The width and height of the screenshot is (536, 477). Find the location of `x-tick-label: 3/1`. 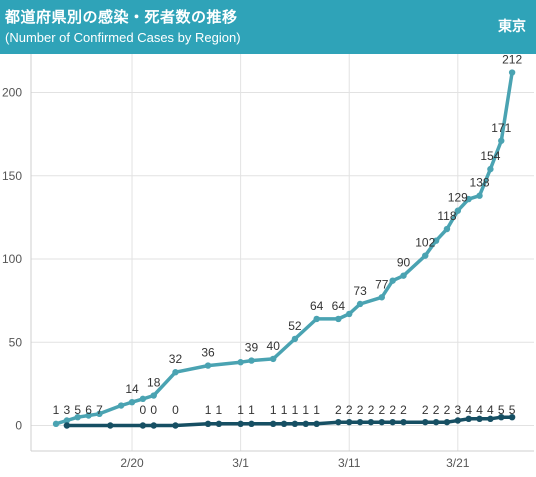

x-tick-label: 3/1 is located at coordinates (240, 463).